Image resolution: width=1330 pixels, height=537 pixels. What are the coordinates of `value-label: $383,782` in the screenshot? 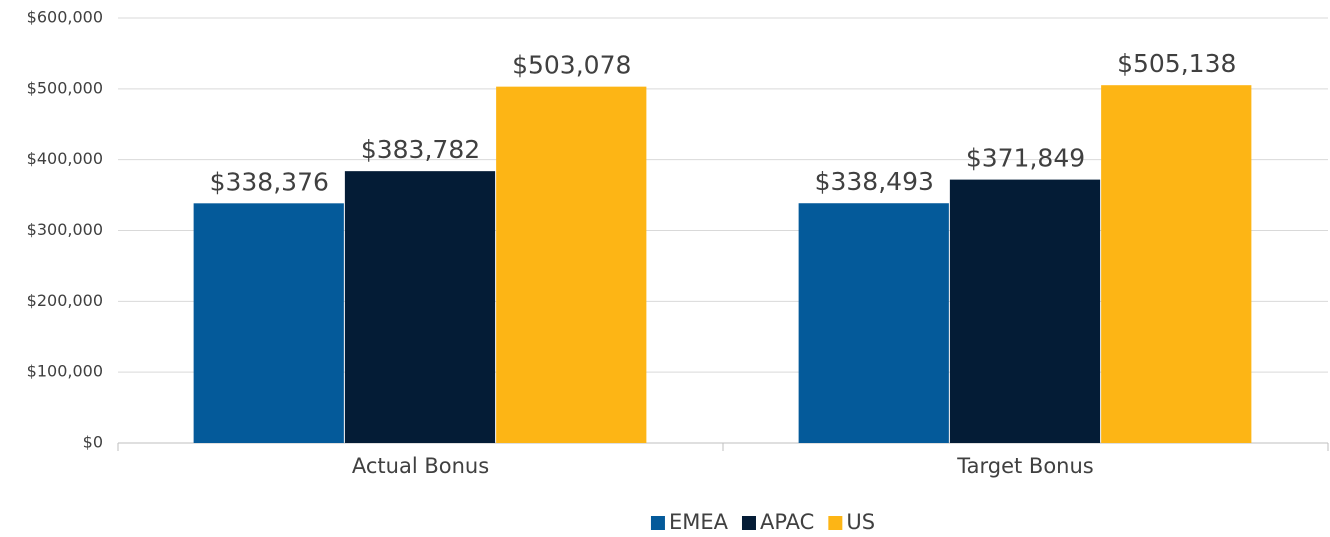 It's located at (420, 149).